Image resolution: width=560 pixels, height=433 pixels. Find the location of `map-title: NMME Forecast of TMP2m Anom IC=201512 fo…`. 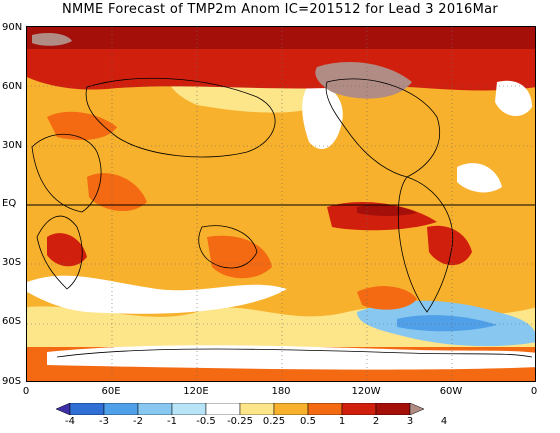

map-title: NMME Forecast of TMP2m Anom IC=201512 fo… is located at coordinates (280, 9).